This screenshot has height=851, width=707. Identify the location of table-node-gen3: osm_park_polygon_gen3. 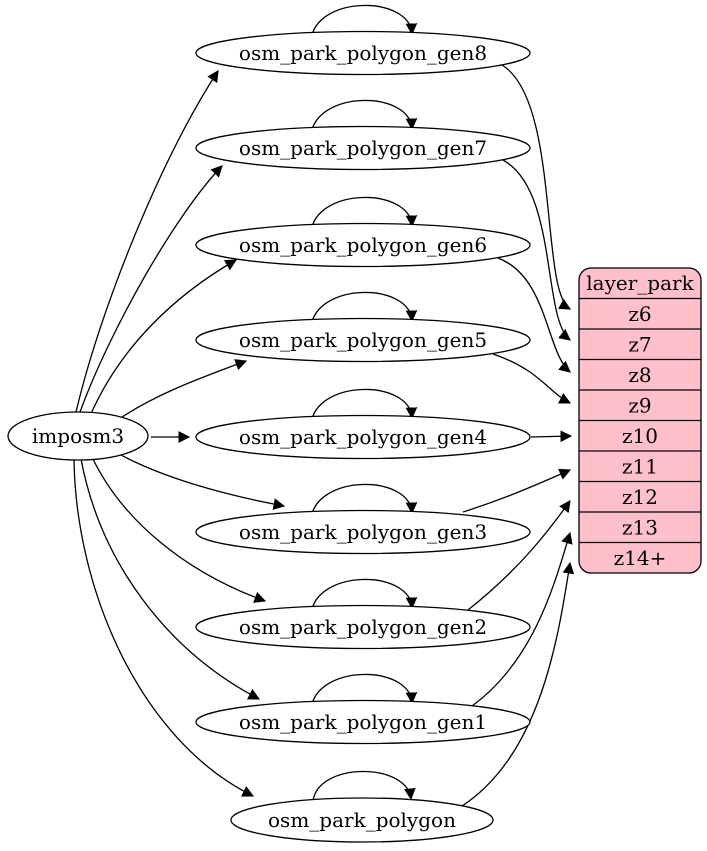
(363, 532).